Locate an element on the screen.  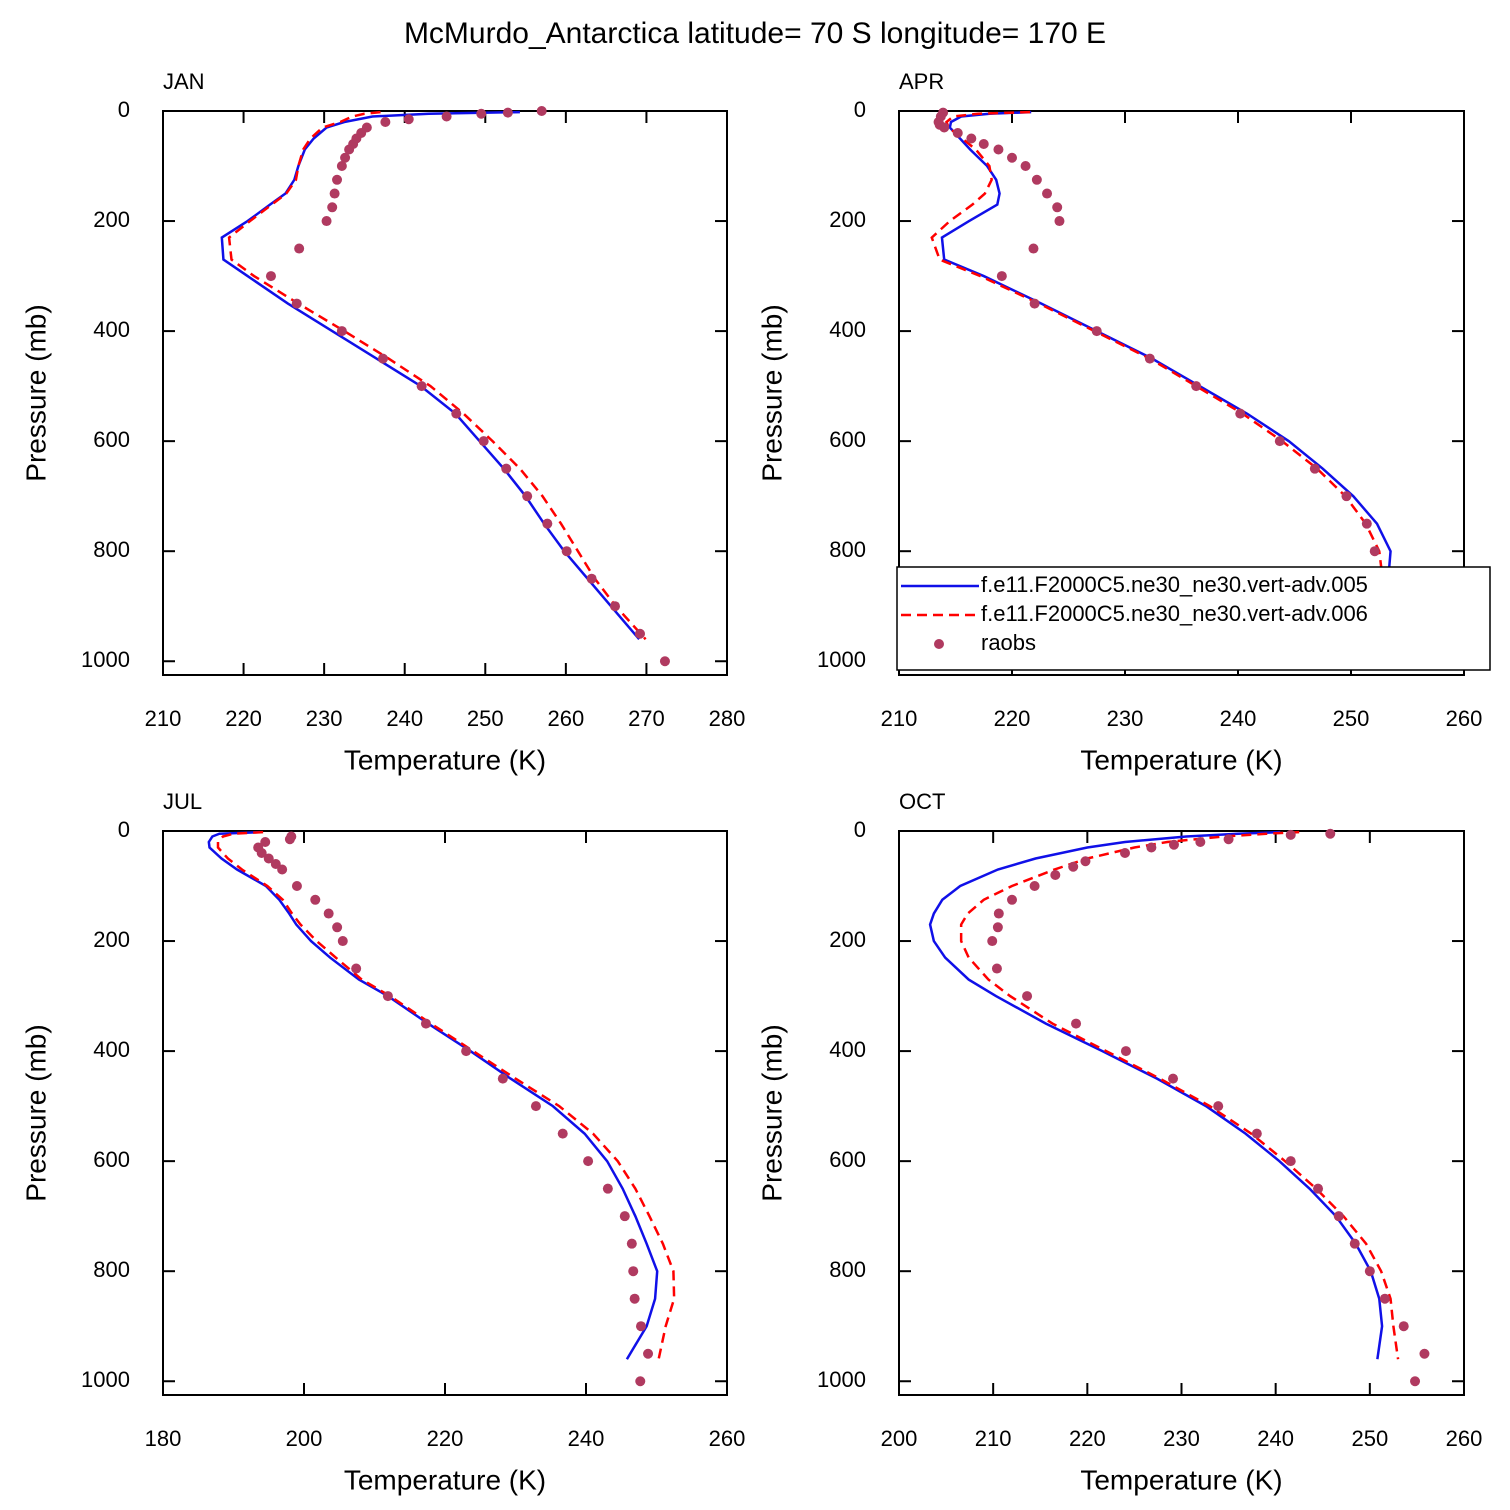
y-tick-label: 200 is located at coordinates (847, 219).